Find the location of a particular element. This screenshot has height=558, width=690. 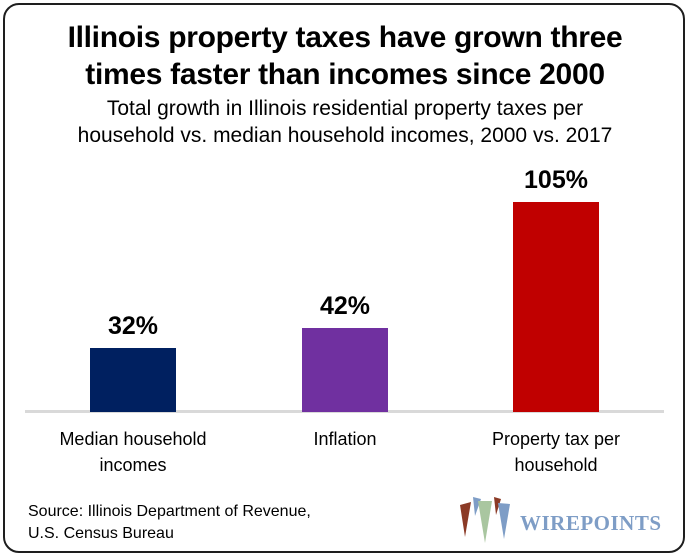

data-label-inflation: 42% is located at coordinates (345, 306).